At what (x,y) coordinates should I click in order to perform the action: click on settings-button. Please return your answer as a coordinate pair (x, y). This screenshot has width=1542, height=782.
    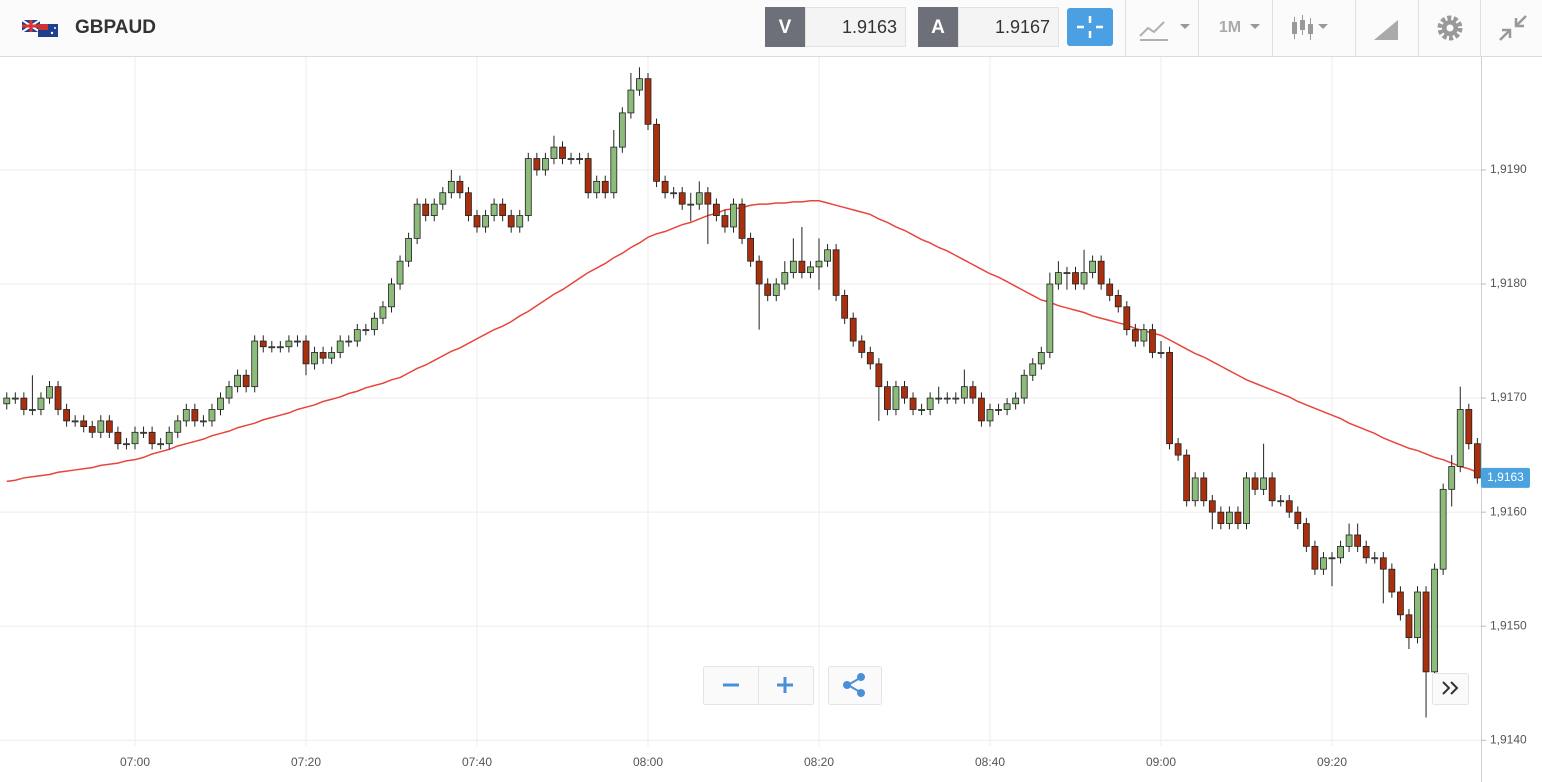
    Looking at the image, I should click on (1450, 28).